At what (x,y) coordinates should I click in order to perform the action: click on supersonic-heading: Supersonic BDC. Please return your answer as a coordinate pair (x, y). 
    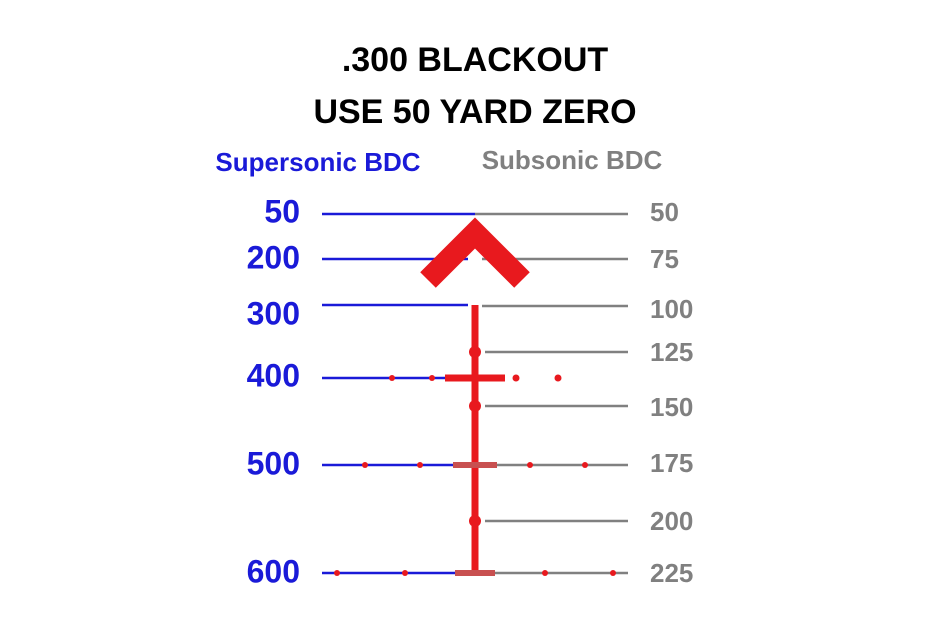
    Looking at the image, I should click on (317, 162).